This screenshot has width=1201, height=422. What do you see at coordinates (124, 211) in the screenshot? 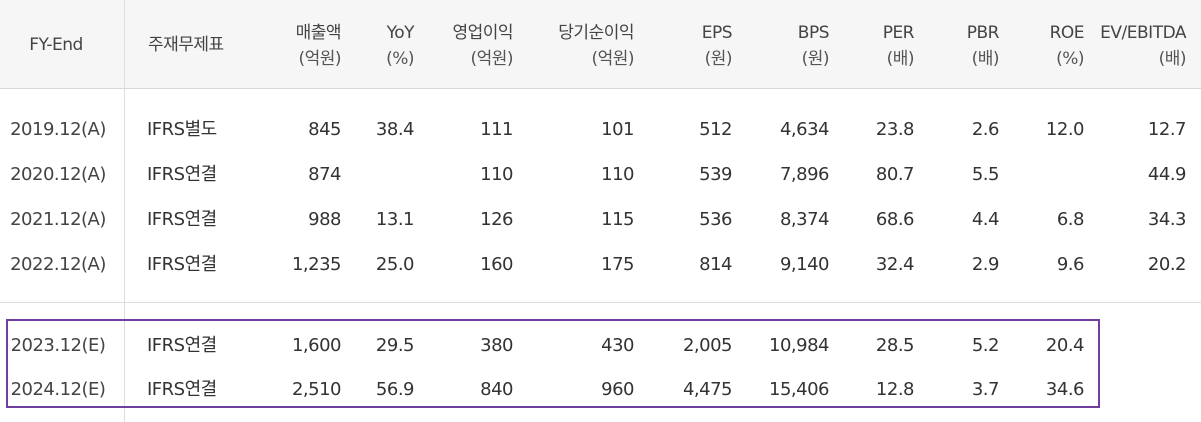
I see `column-divider` at bounding box center [124, 211].